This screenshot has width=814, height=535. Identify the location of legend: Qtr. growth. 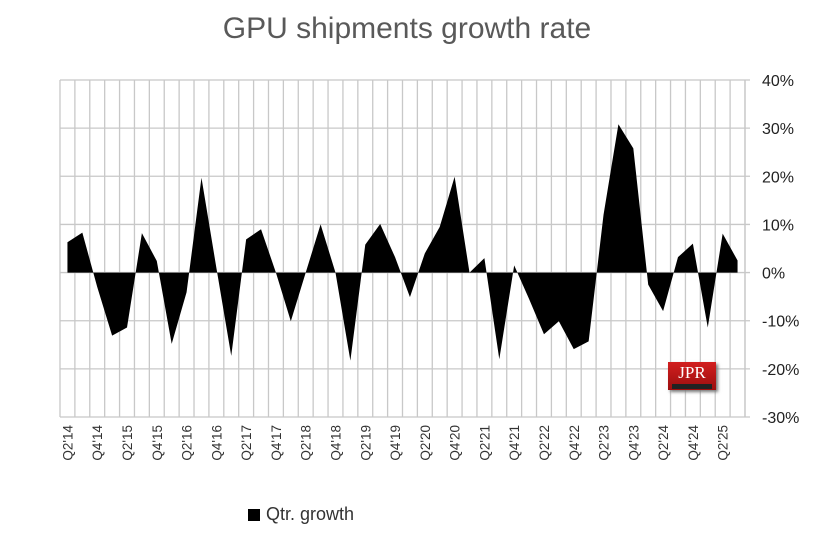
(301, 514).